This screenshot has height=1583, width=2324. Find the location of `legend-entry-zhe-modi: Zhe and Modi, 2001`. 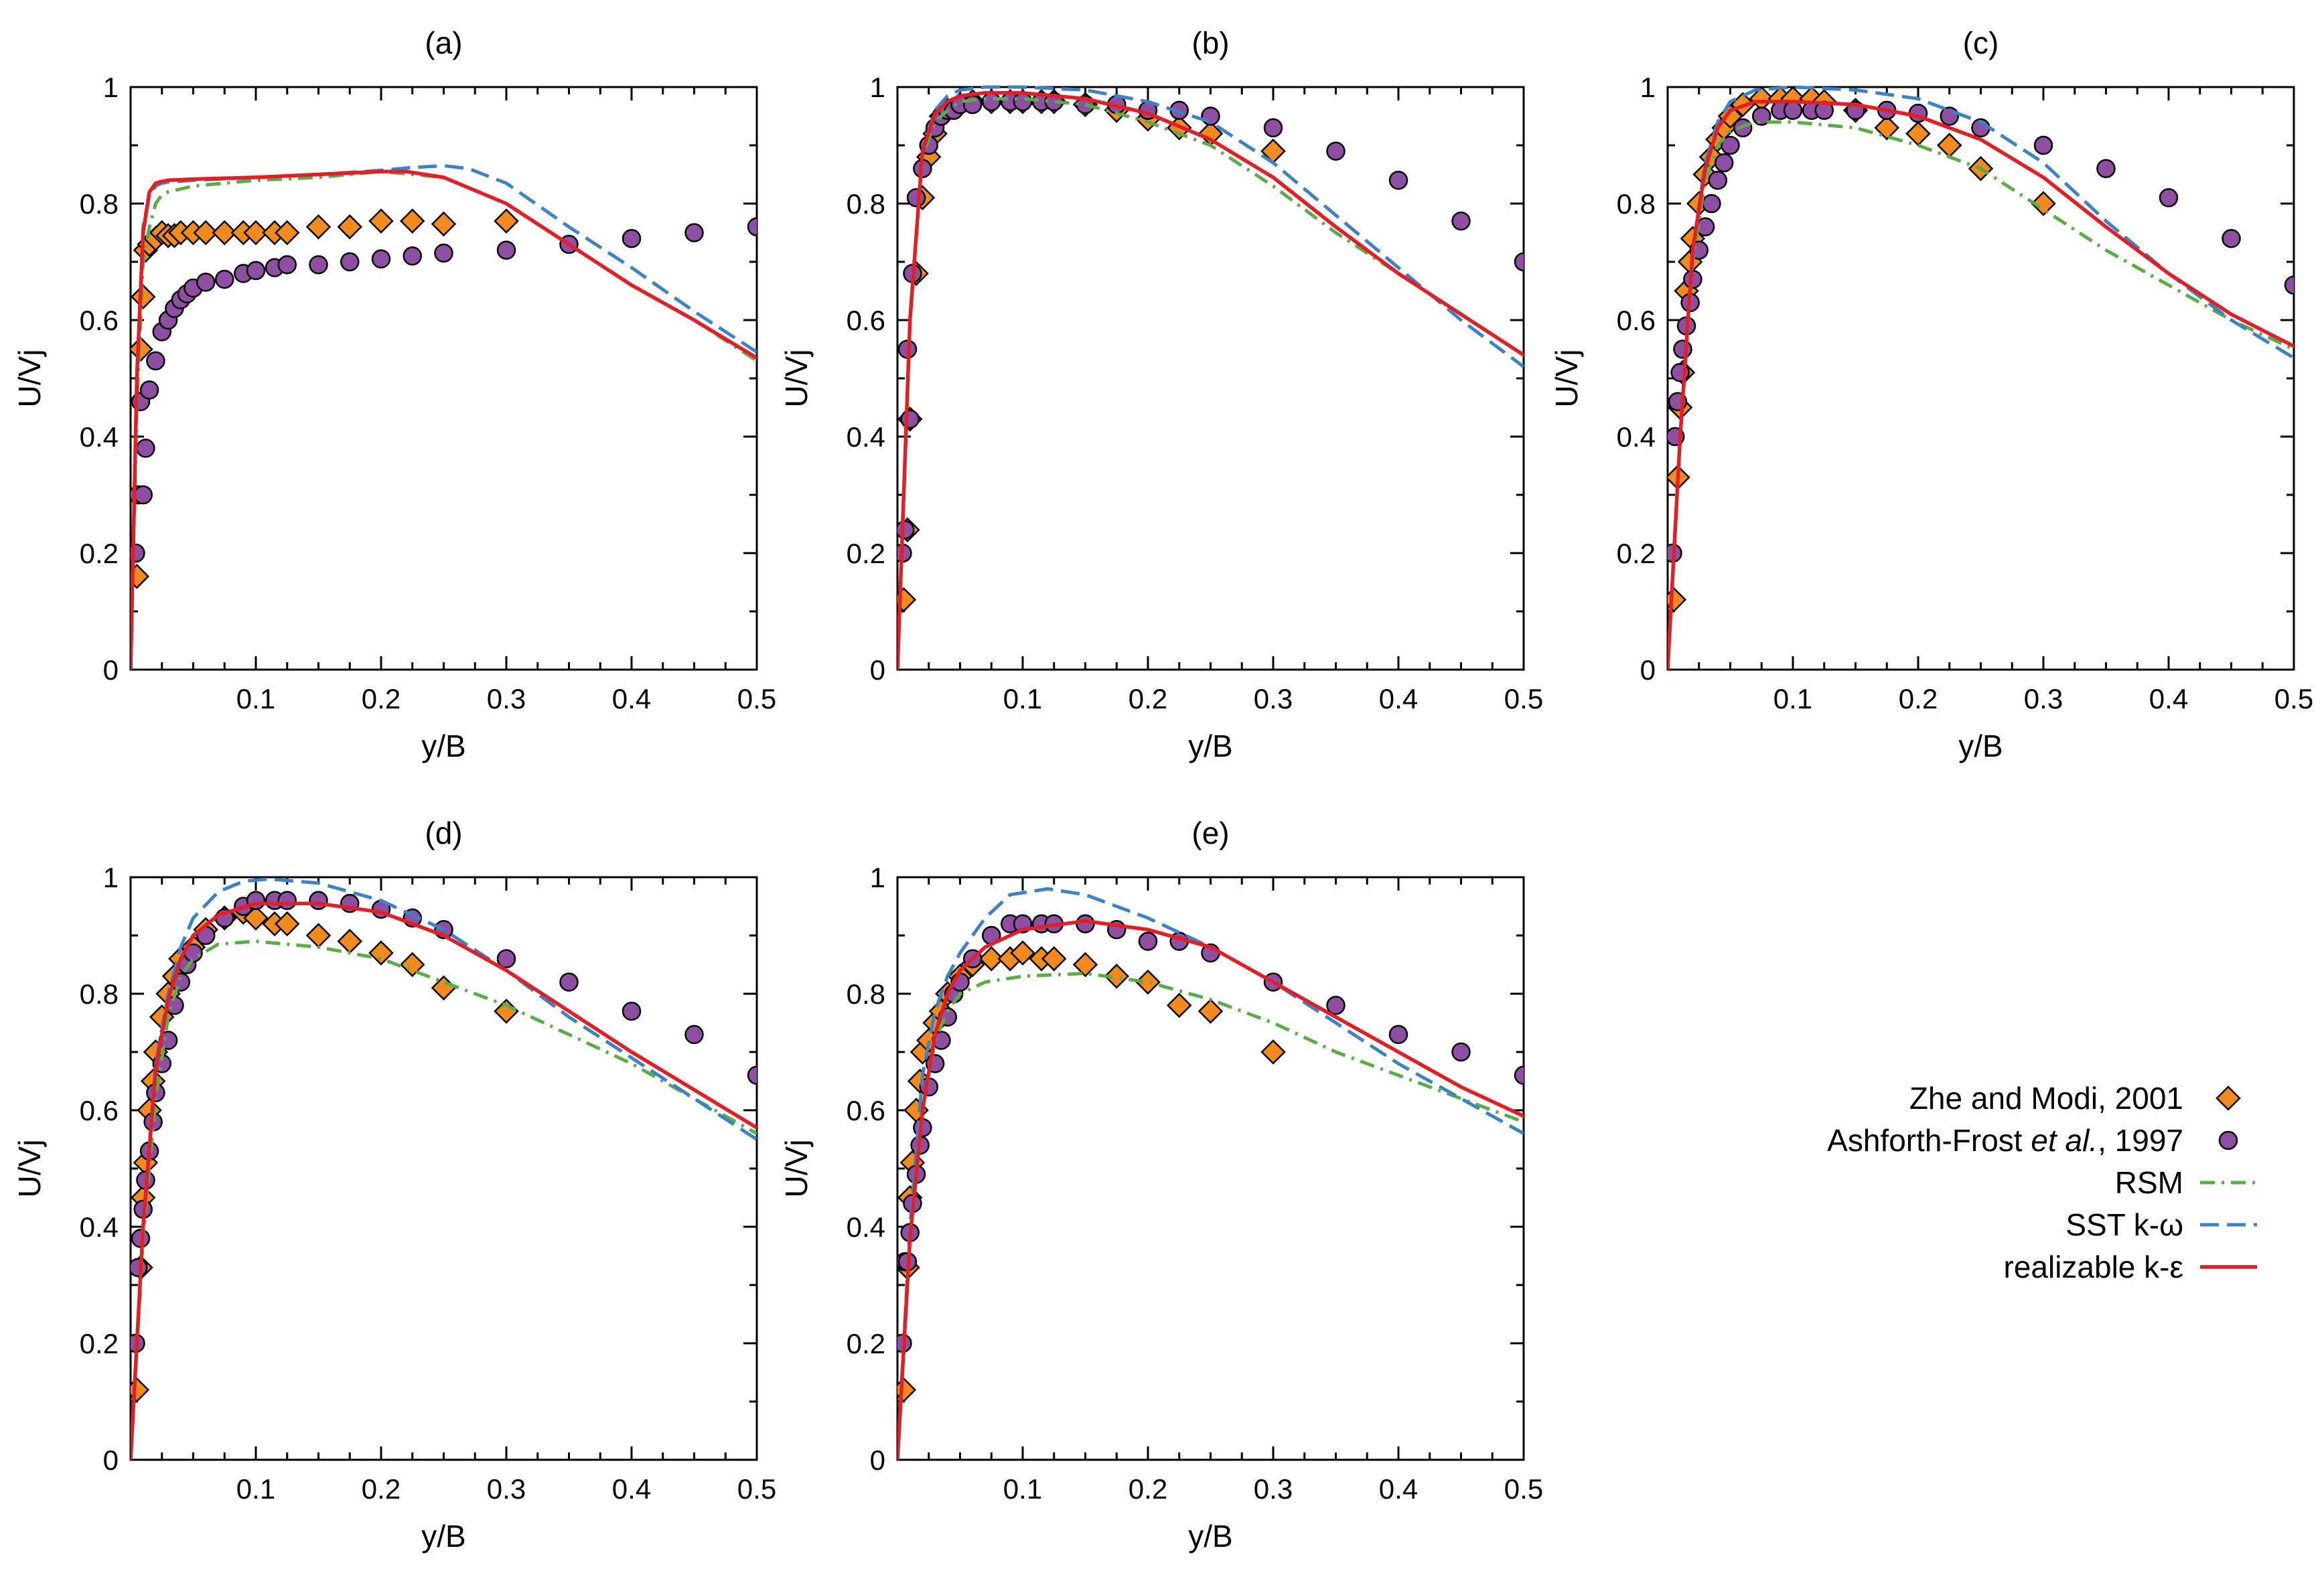

legend-entry-zhe-modi: Zhe and Modi, 2001 is located at coordinates (2075, 1098).